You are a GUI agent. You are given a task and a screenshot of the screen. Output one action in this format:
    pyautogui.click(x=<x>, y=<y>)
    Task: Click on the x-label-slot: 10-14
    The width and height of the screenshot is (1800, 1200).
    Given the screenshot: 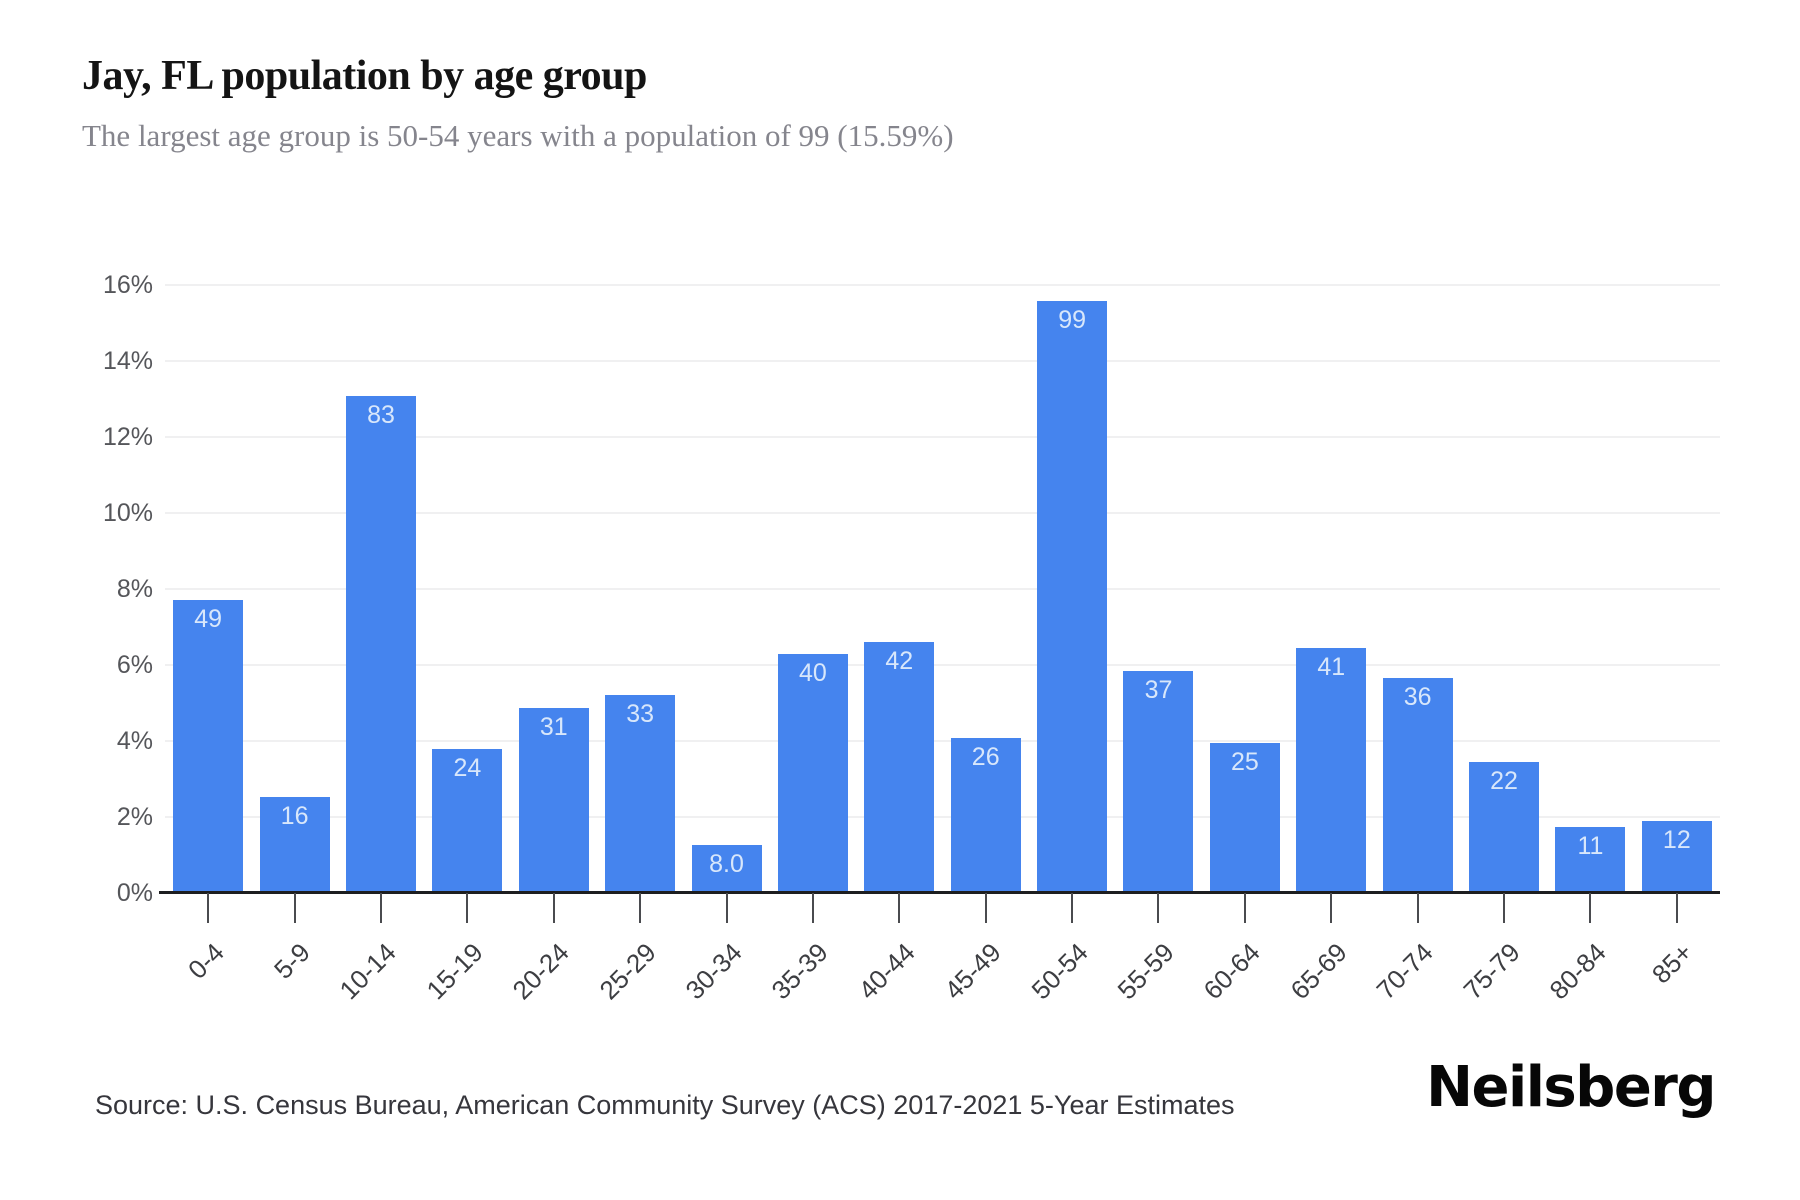 What is the action you would take?
    pyautogui.click(x=379, y=953)
    